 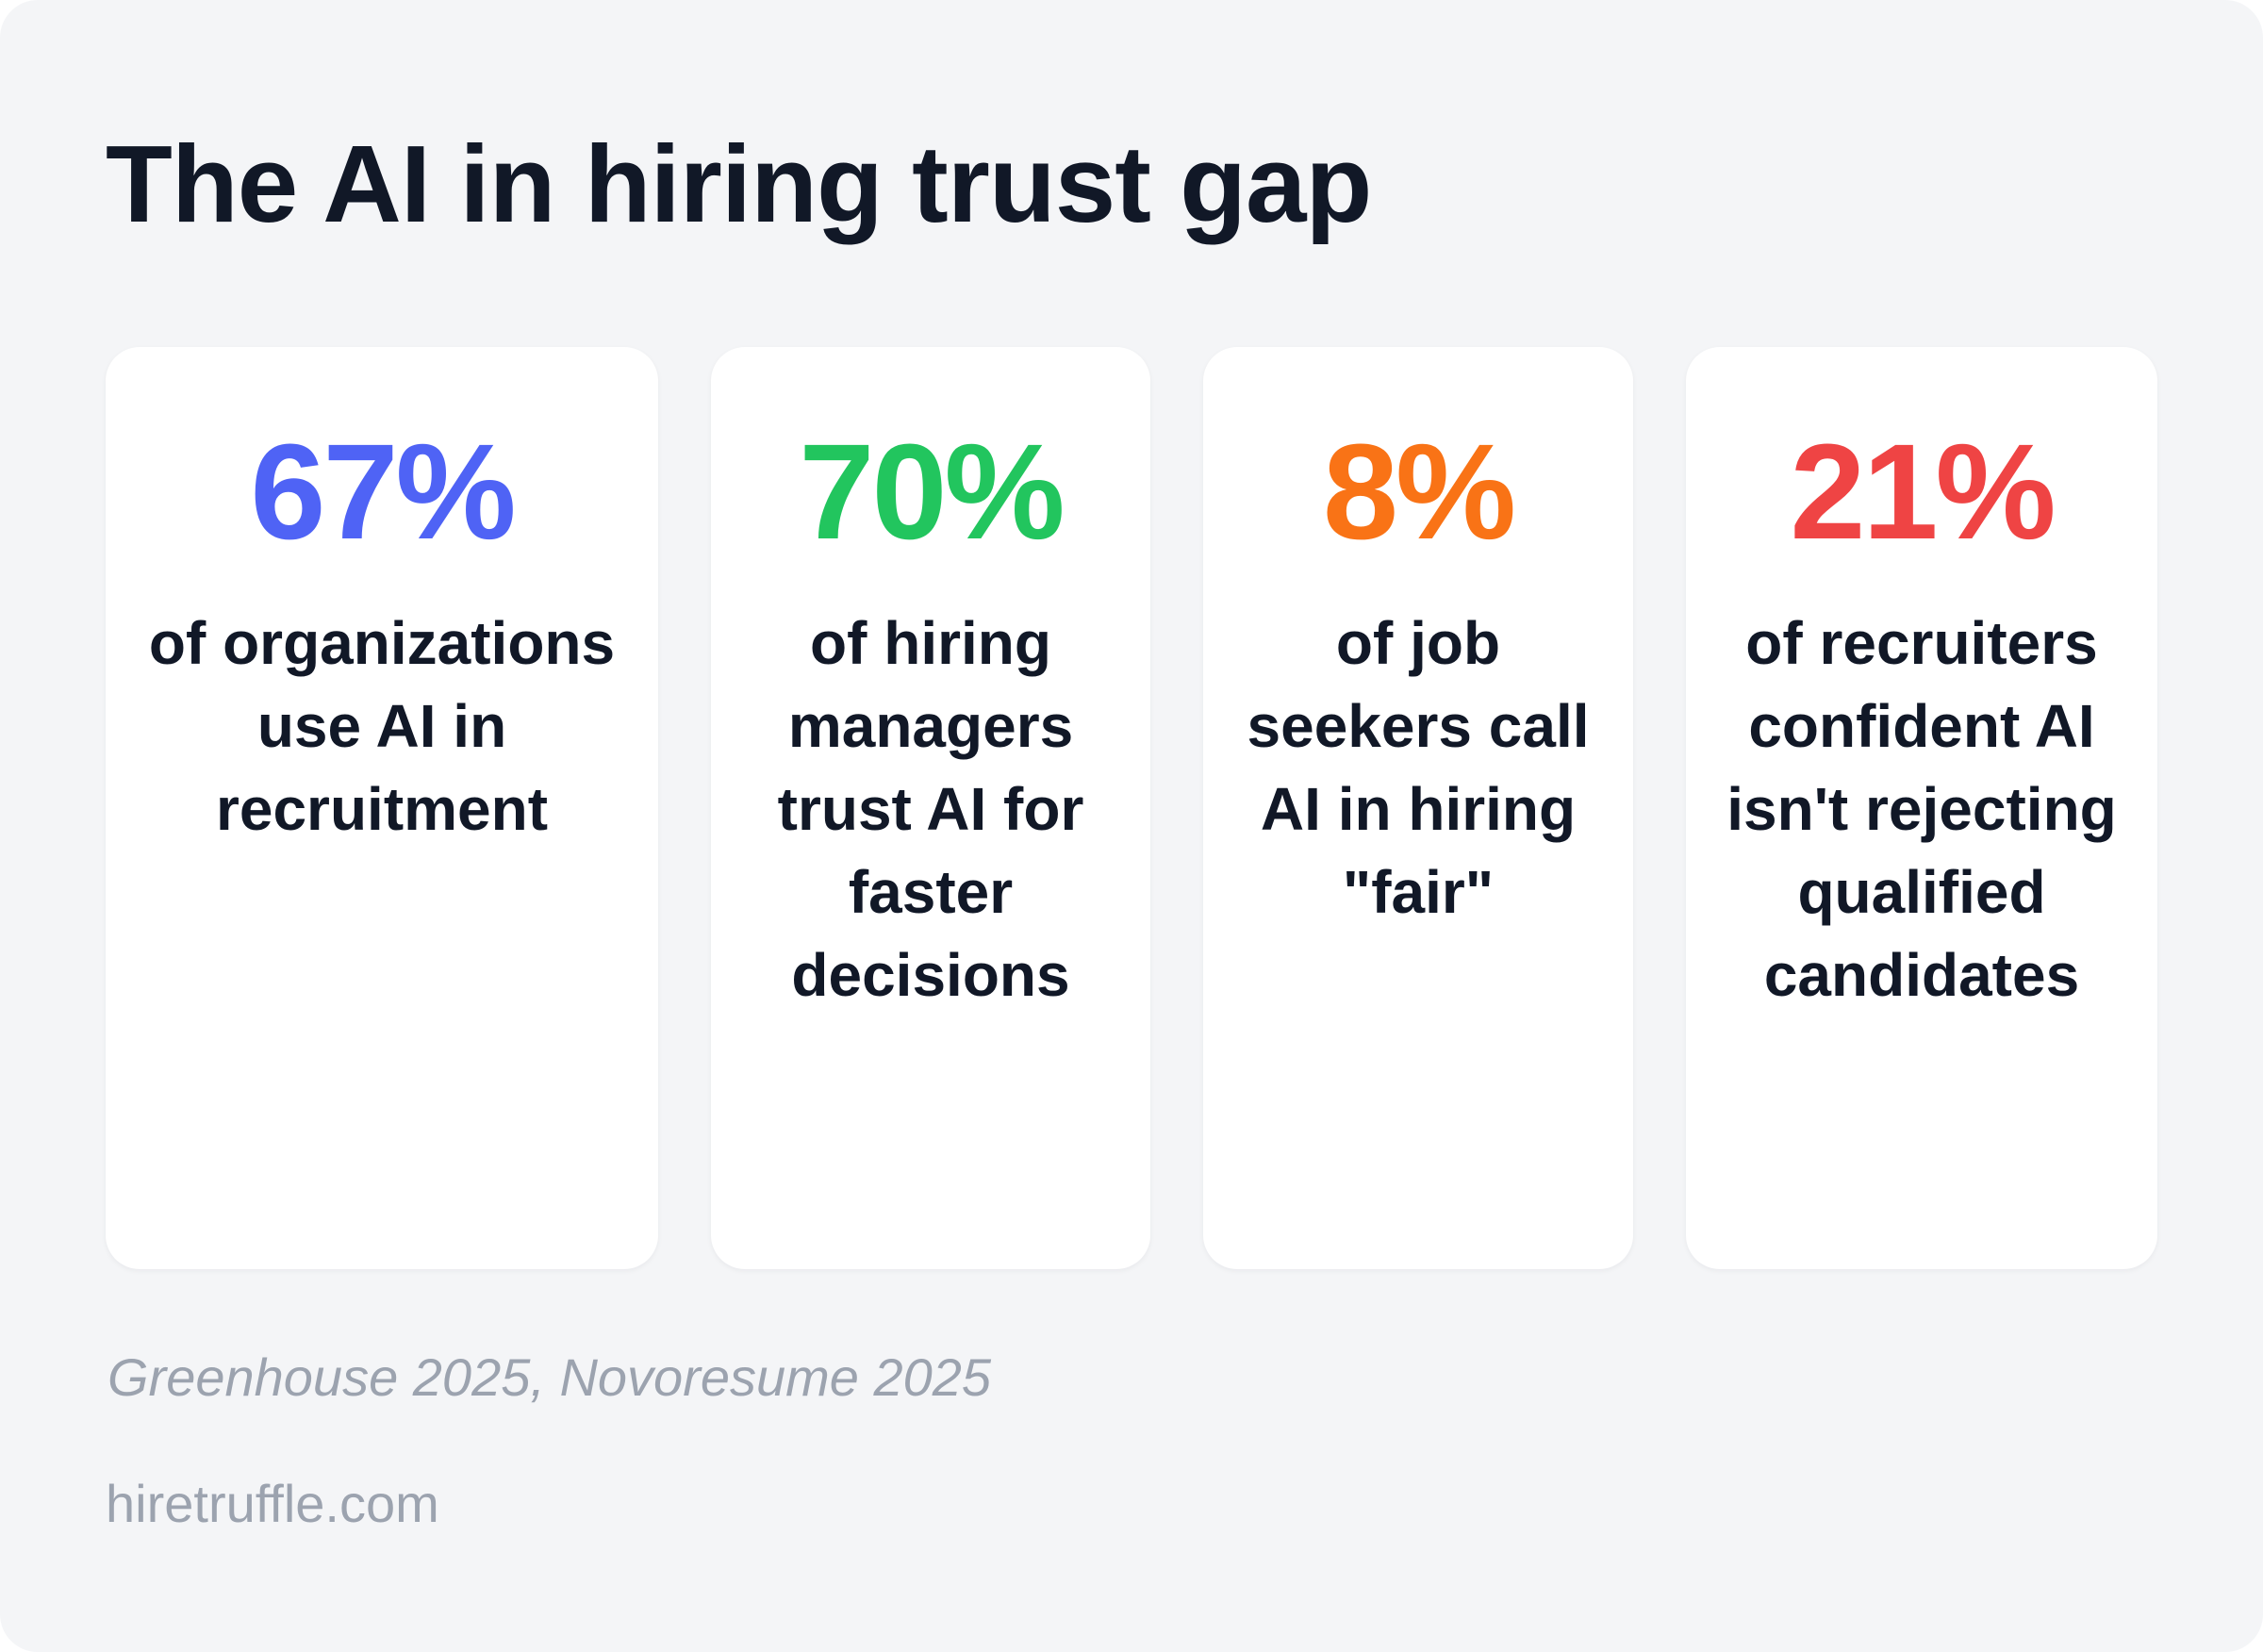 What do you see at coordinates (739, 184) in the screenshot?
I see `page-title: The AI in hiring trust gap` at bounding box center [739, 184].